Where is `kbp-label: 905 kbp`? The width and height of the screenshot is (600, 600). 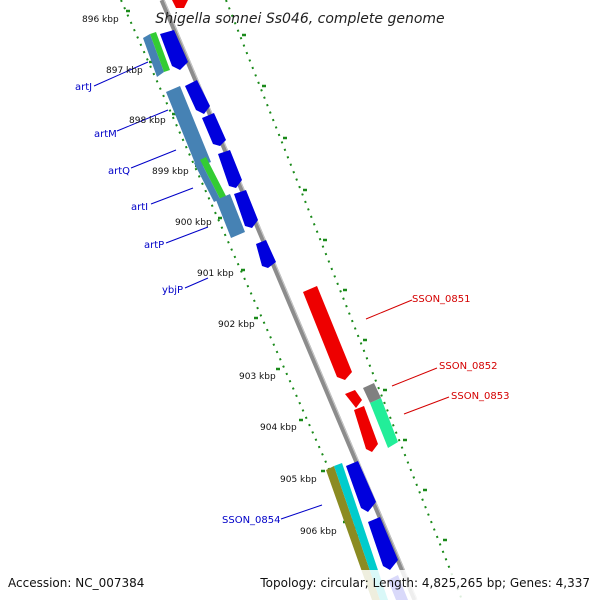 kbp-label: 905 kbp is located at coordinates (298, 480).